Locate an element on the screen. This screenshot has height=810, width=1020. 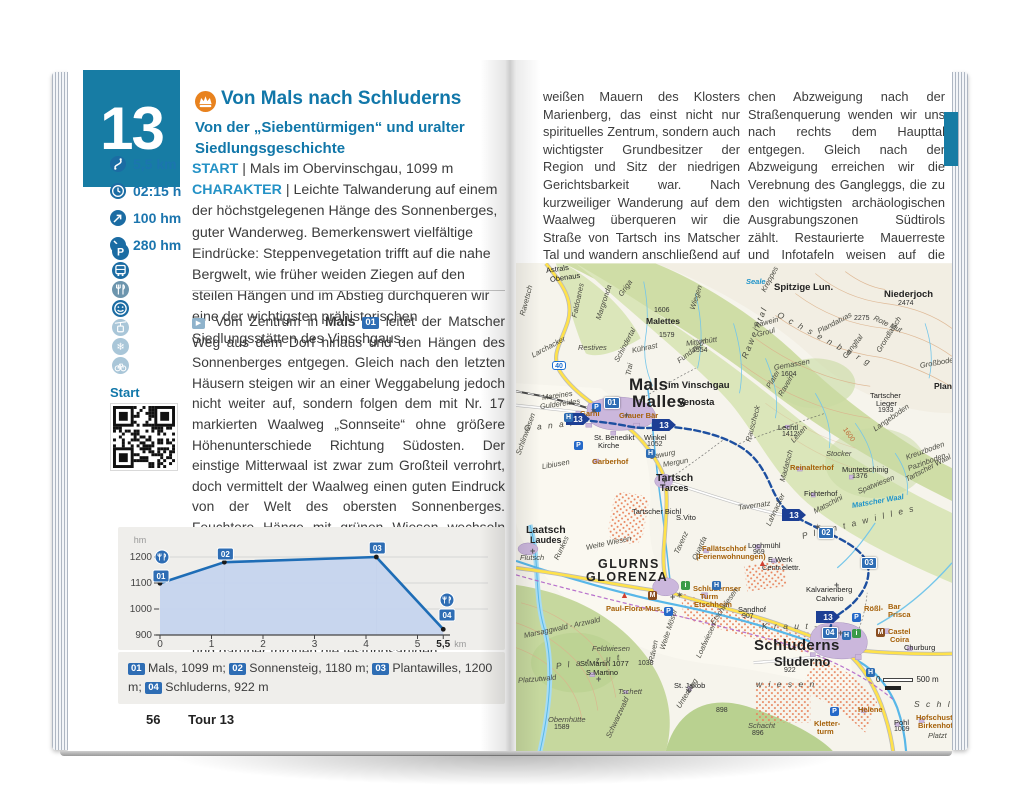
chapter-edge-tab is located at coordinates (951, 139).